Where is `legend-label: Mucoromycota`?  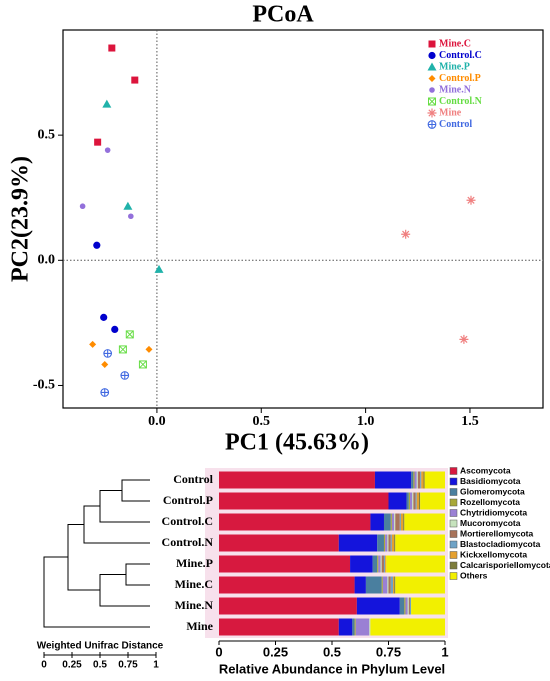
legend-label: Mucoromycota is located at coordinates (490, 523).